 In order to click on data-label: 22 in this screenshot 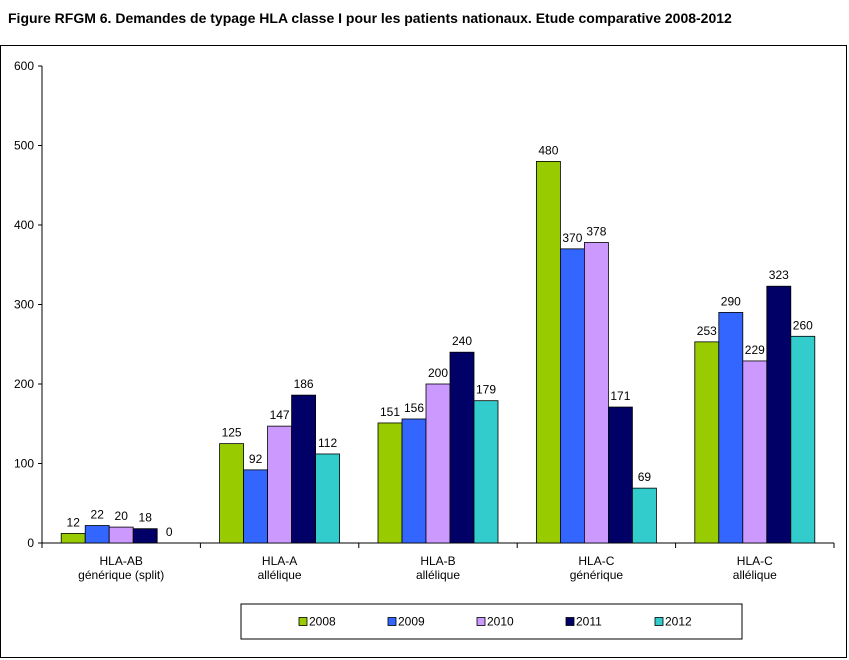, I will do `click(98, 515)`.